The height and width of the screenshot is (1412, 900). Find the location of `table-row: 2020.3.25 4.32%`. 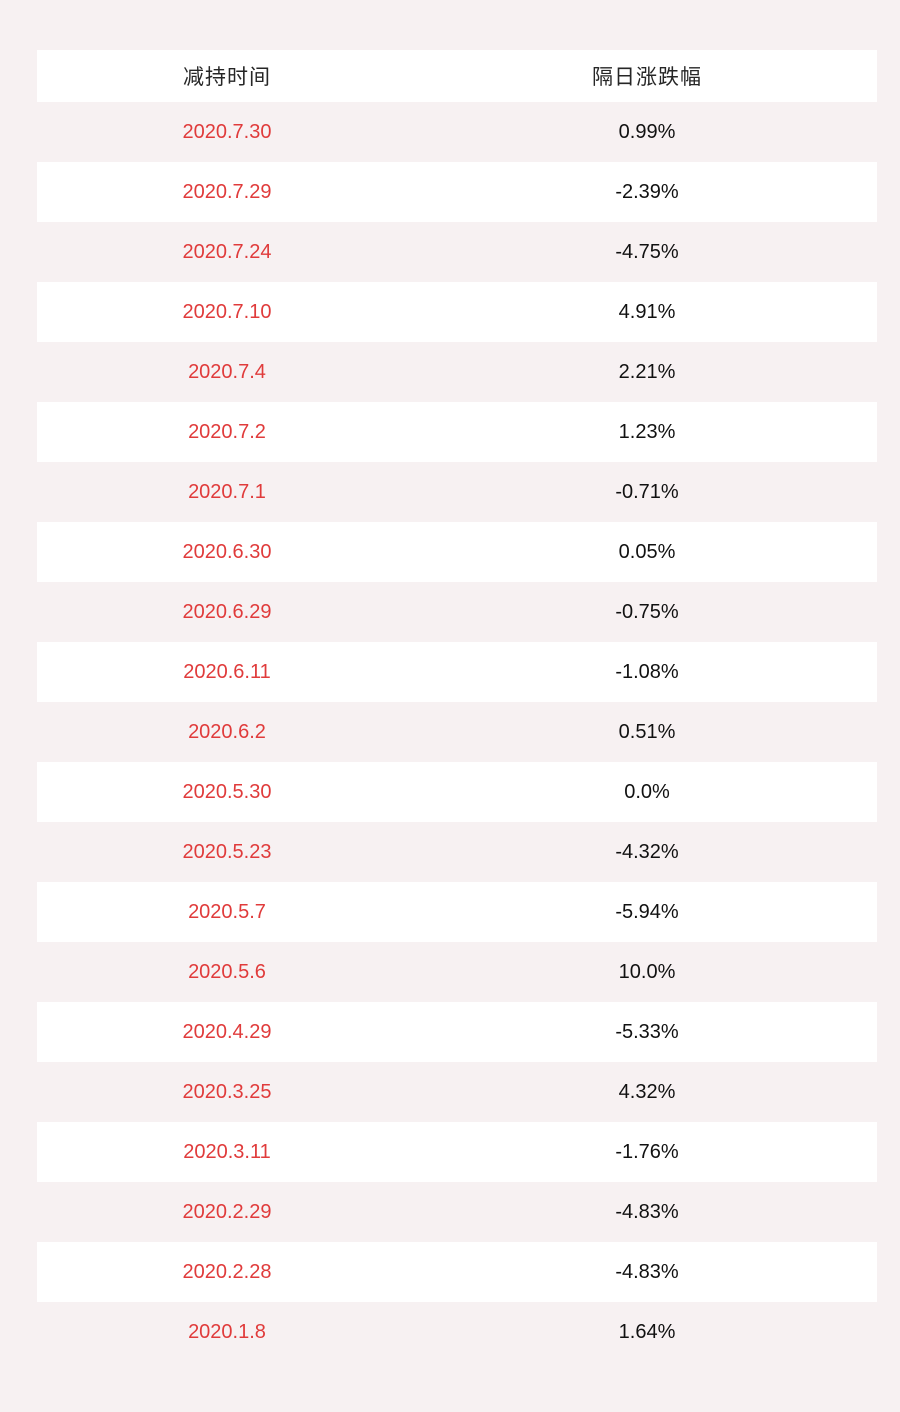

table-row: 2020.3.25 4.32% is located at coordinates (457, 1092).